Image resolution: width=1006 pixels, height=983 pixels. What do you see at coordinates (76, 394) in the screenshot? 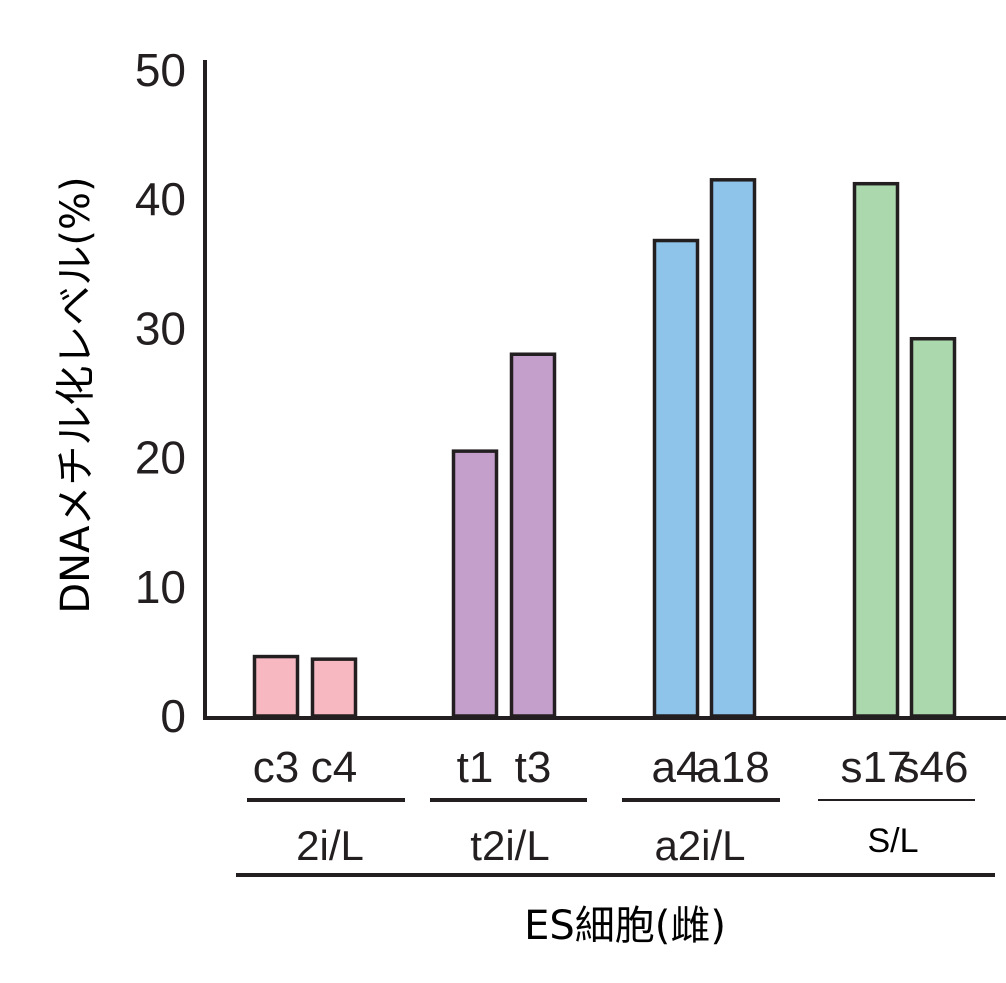
I see `y-axis-title: DNAメチル化レベル(%)` at bounding box center [76, 394].